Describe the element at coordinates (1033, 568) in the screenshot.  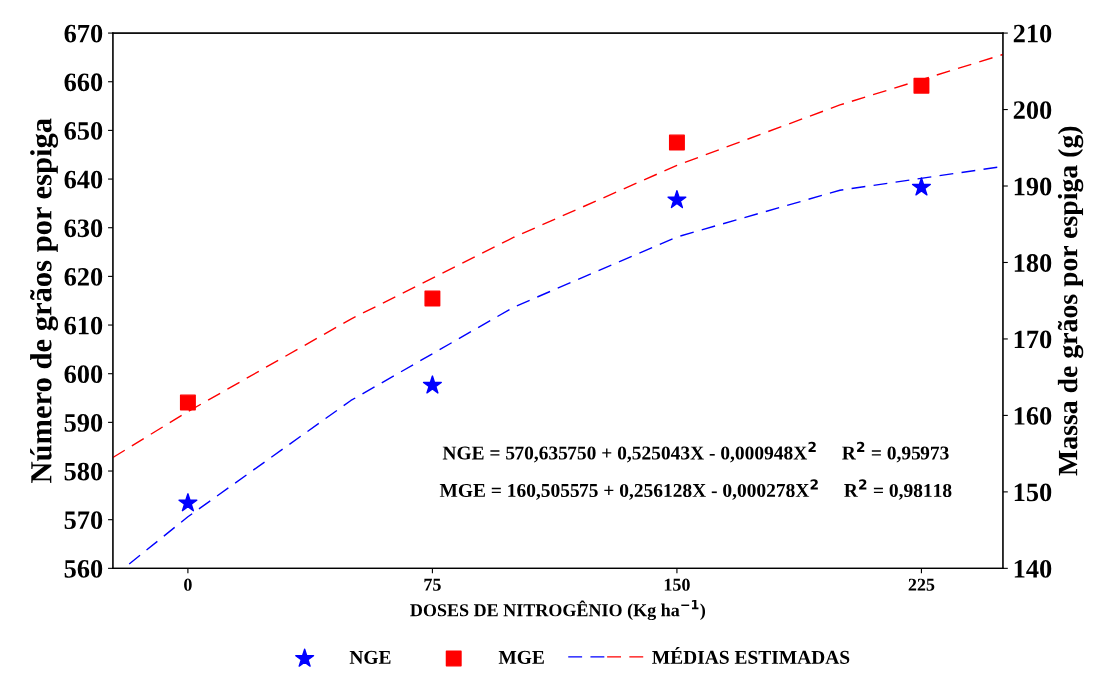
I see `y2-tick-label: 140` at that location.